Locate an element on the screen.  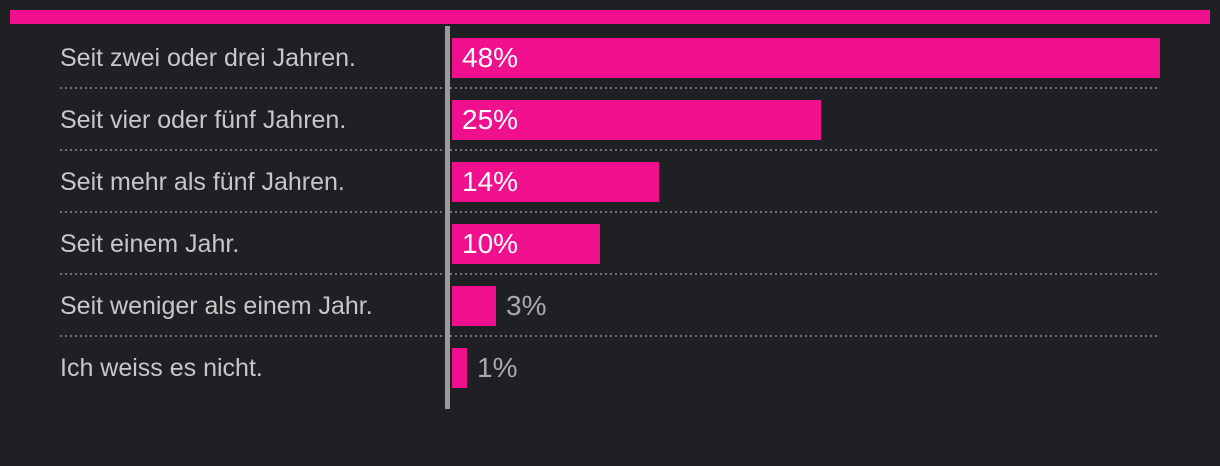
bar-track: 48% is located at coordinates (831, 58).